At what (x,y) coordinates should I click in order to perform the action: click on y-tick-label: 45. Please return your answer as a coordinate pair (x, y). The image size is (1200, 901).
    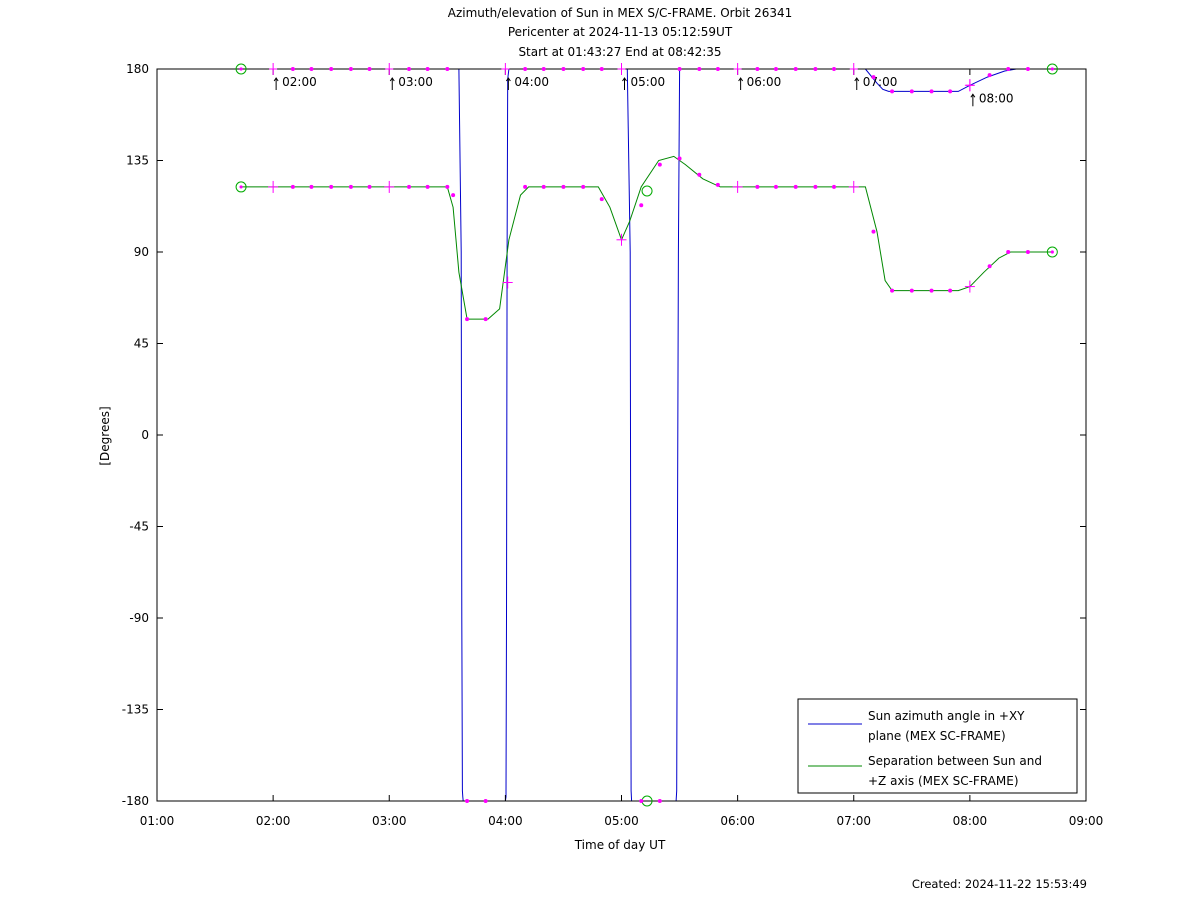
    Looking at the image, I should click on (141, 344).